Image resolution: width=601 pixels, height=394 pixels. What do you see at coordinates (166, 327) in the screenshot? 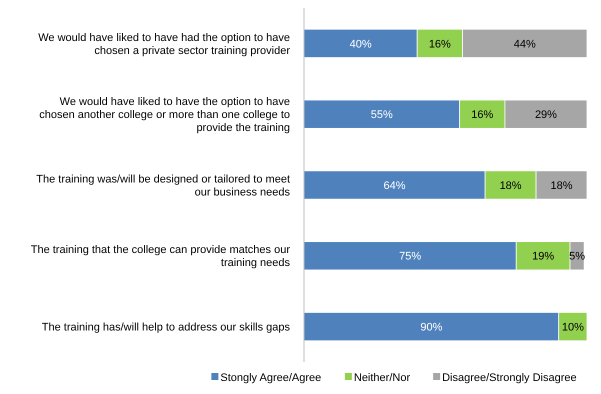
I see `y-tick-label: The training has/will help to address our skills gaps` at bounding box center [166, 327].